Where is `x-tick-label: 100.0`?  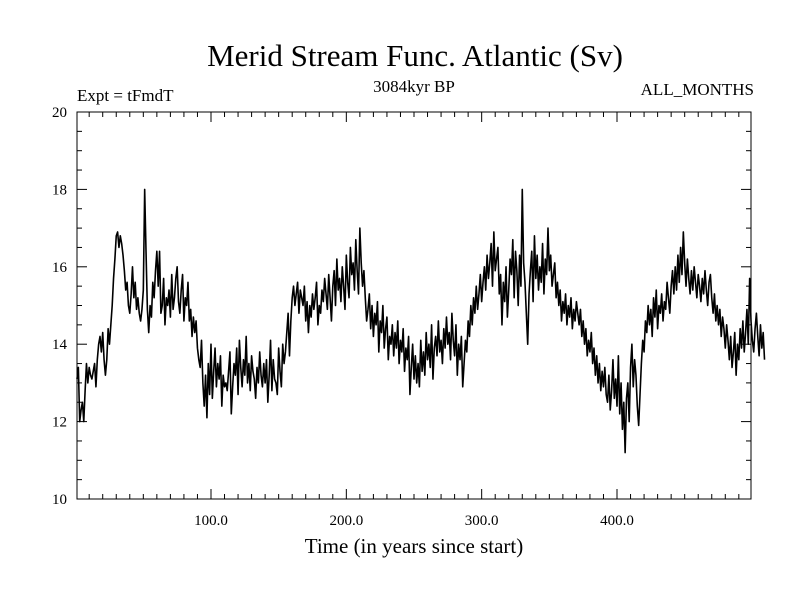 x-tick-label: 100.0 is located at coordinates (211, 521).